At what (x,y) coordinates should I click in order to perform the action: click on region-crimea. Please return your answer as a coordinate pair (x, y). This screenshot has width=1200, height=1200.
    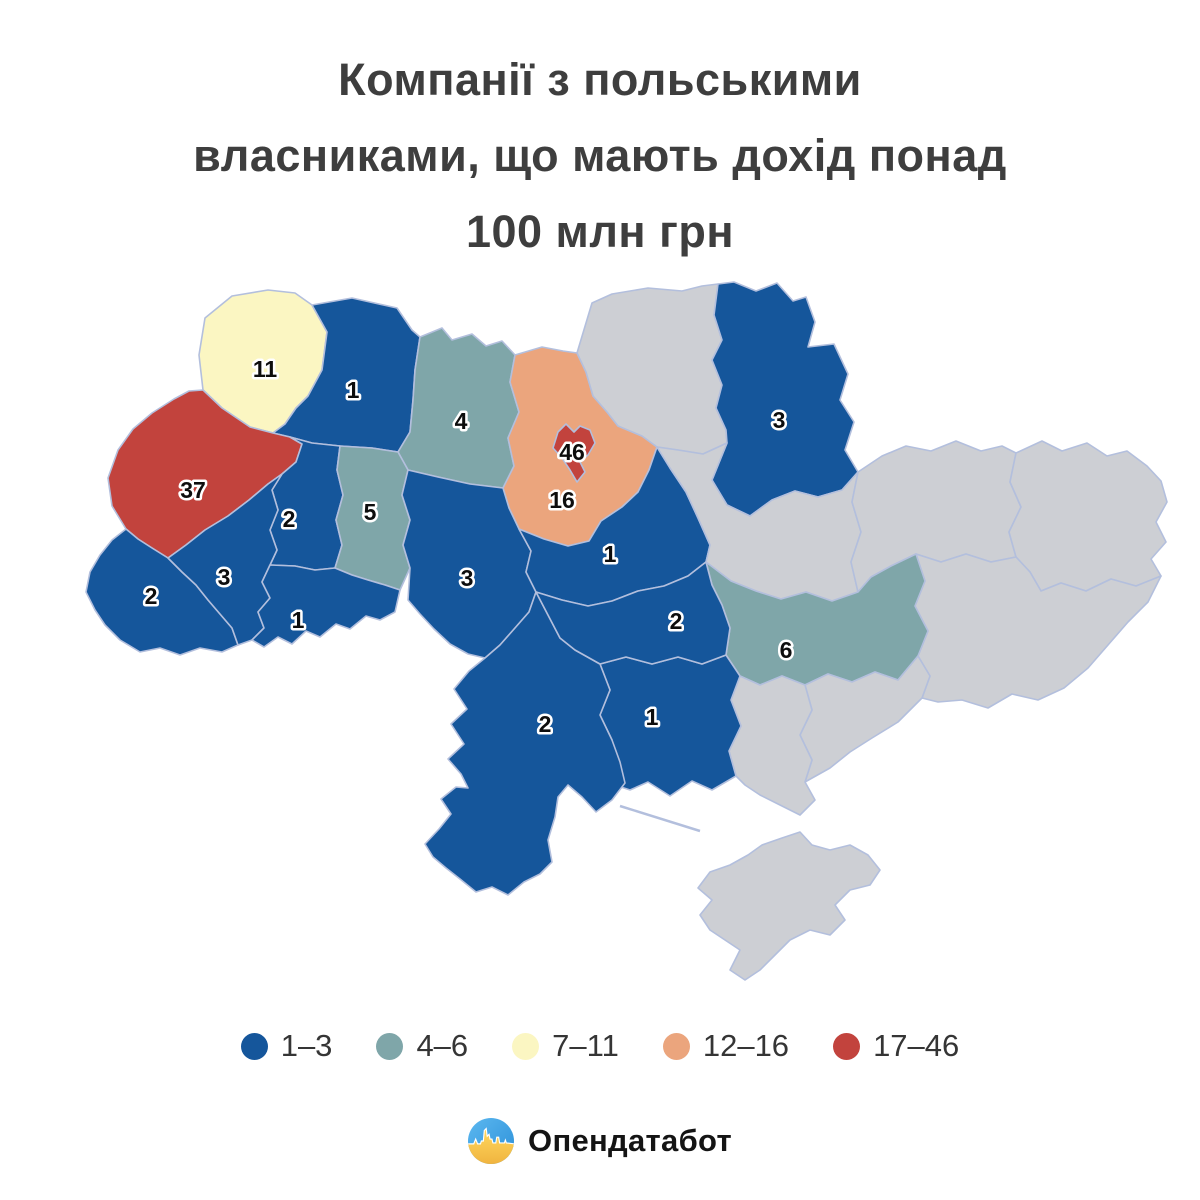
    Looking at the image, I should click on (789, 906).